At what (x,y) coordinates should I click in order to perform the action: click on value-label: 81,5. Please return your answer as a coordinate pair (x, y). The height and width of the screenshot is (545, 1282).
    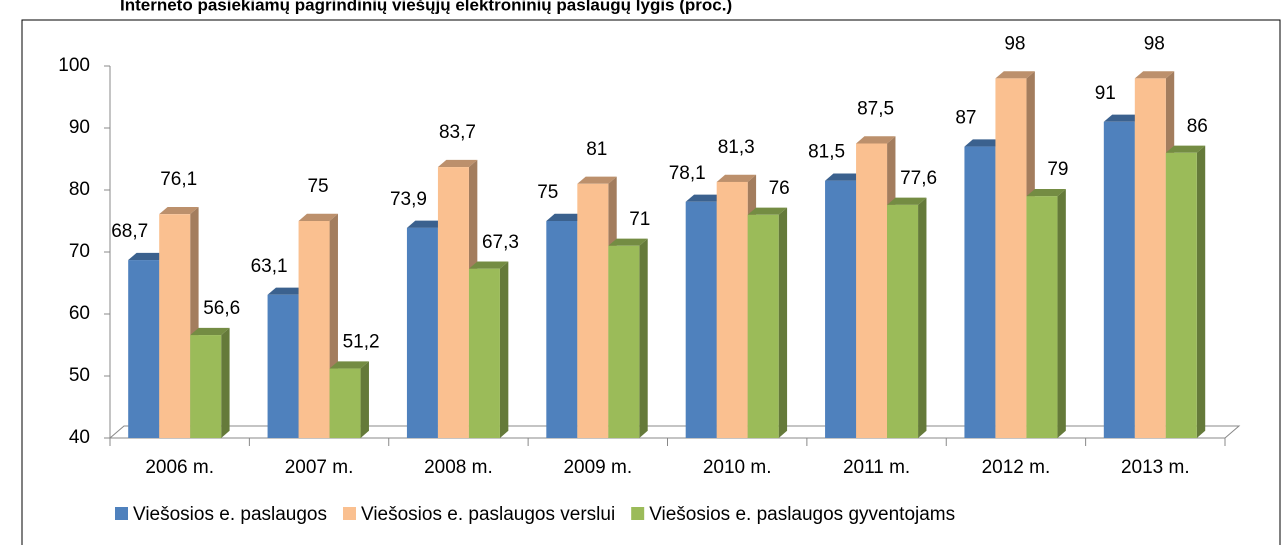
    Looking at the image, I should click on (826, 152).